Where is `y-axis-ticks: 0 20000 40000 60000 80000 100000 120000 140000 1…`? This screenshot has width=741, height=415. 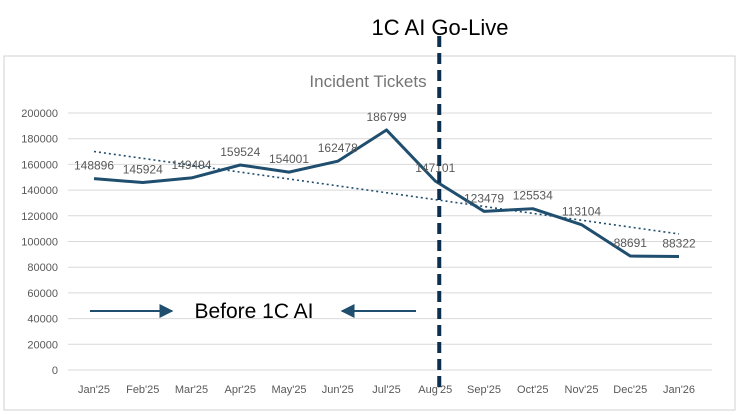
y-axis-ticks: 0 20000 40000 60000 80000 100000 120000 140000 1… is located at coordinates (39, 242).